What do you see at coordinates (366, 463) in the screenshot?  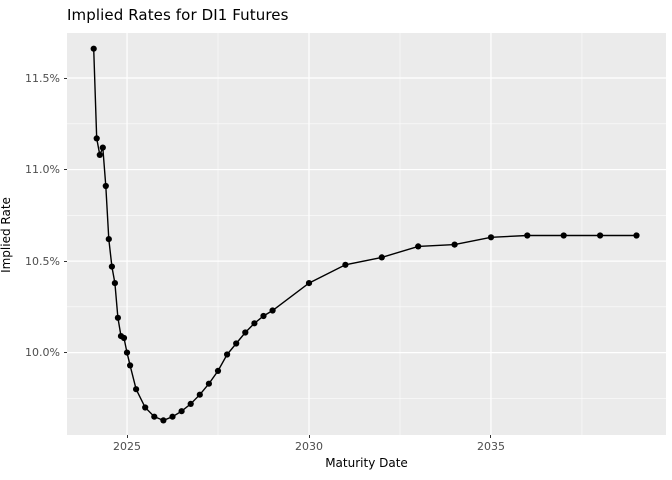 I see `x-axis-title: Maturity Date` at bounding box center [366, 463].